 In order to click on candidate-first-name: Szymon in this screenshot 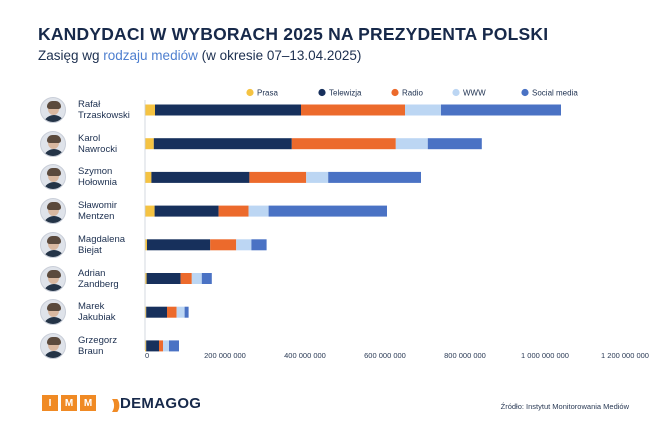, I will do `click(95, 172)`.